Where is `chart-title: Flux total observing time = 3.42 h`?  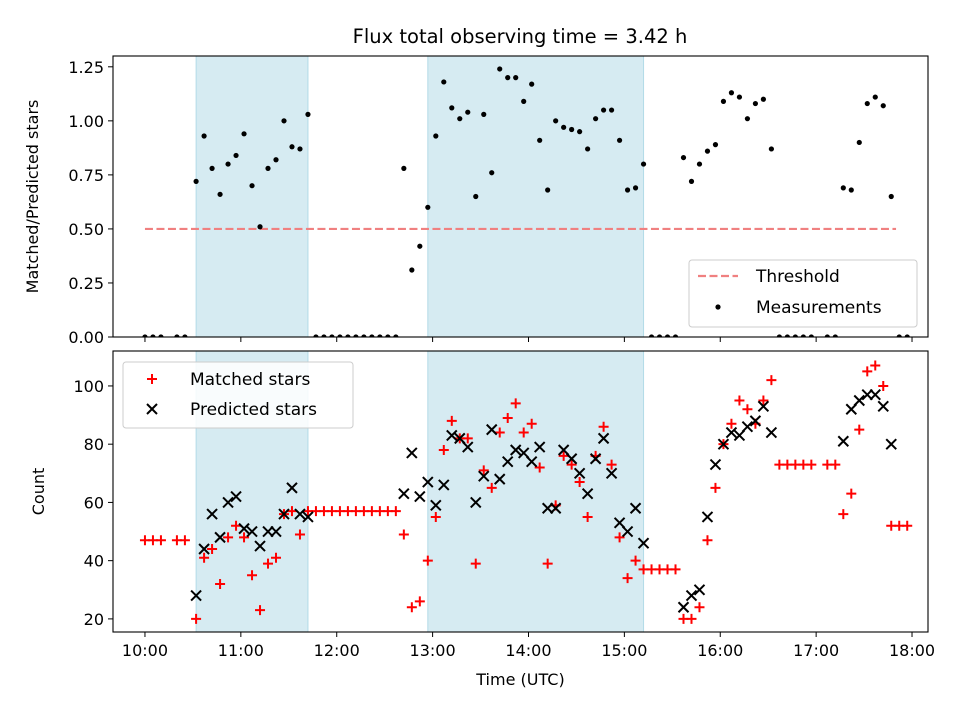
chart-title: Flux total observing time = 3.42 h is located at coordinates (520, 36).